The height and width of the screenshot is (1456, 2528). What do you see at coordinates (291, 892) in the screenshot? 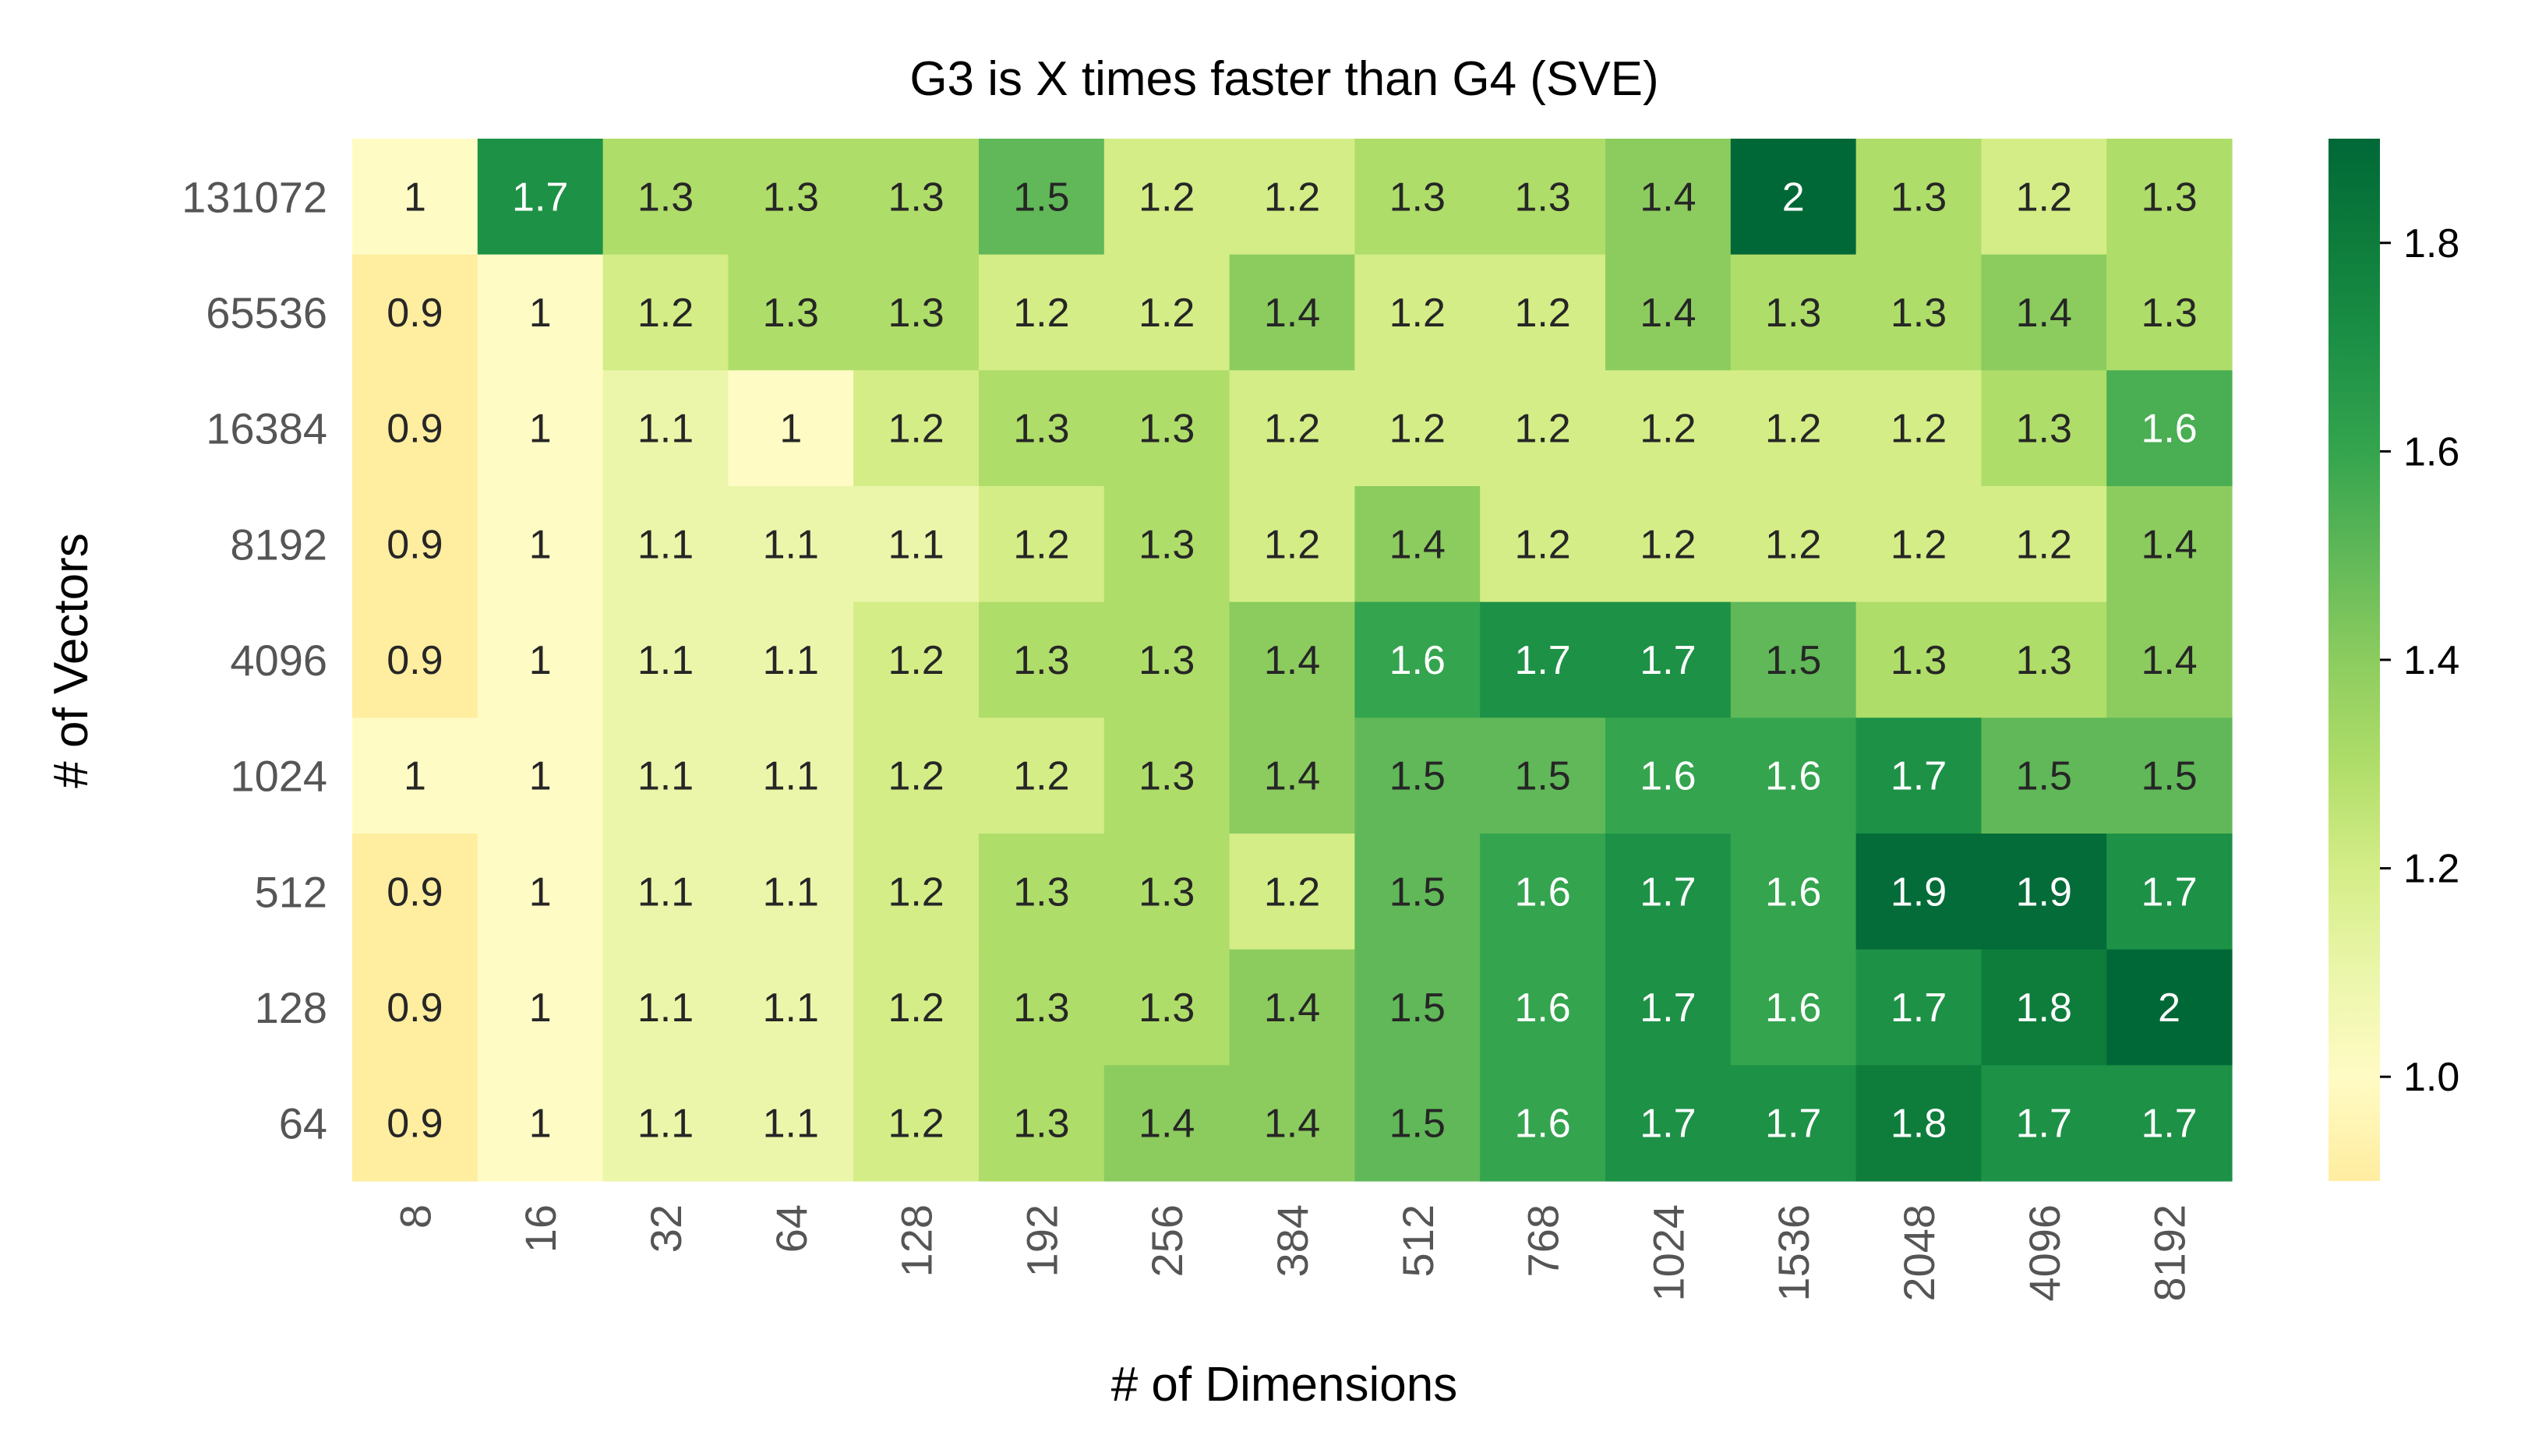
I see `y-tick-label: 512` at bounding box center [291, 892].